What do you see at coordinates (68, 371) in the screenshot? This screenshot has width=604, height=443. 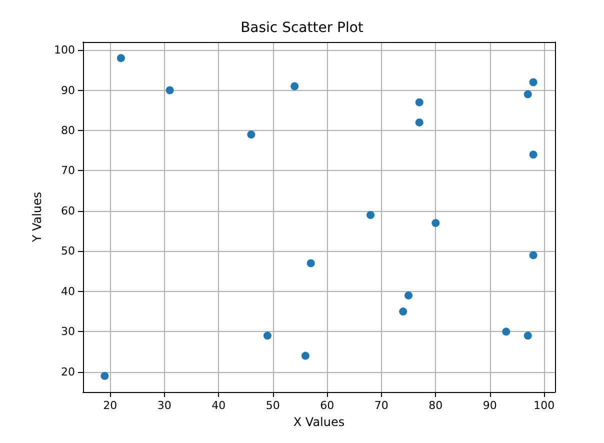 I see `y-tick-label: 20` at bounding box center [68, 371].